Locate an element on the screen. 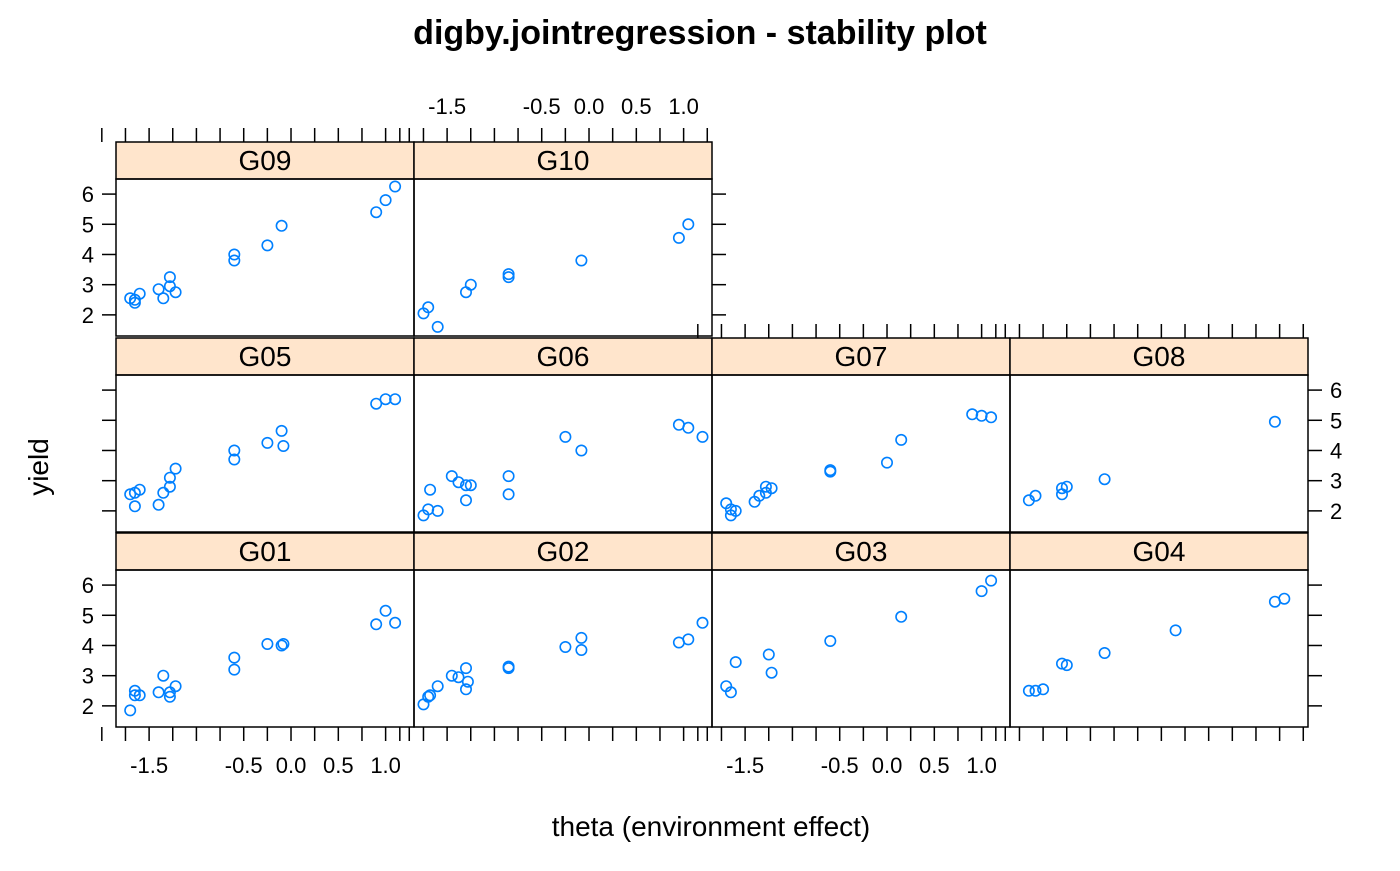 This screenshot has height=871, width=1400. panel-g09: G09 is located at coordinates (265, 239).